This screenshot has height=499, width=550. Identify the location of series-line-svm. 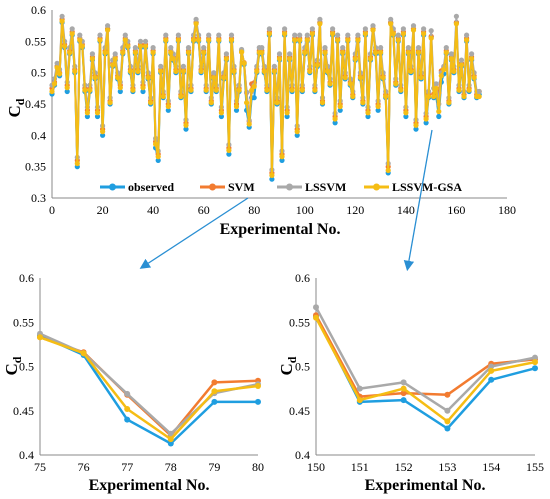
(149, 386).